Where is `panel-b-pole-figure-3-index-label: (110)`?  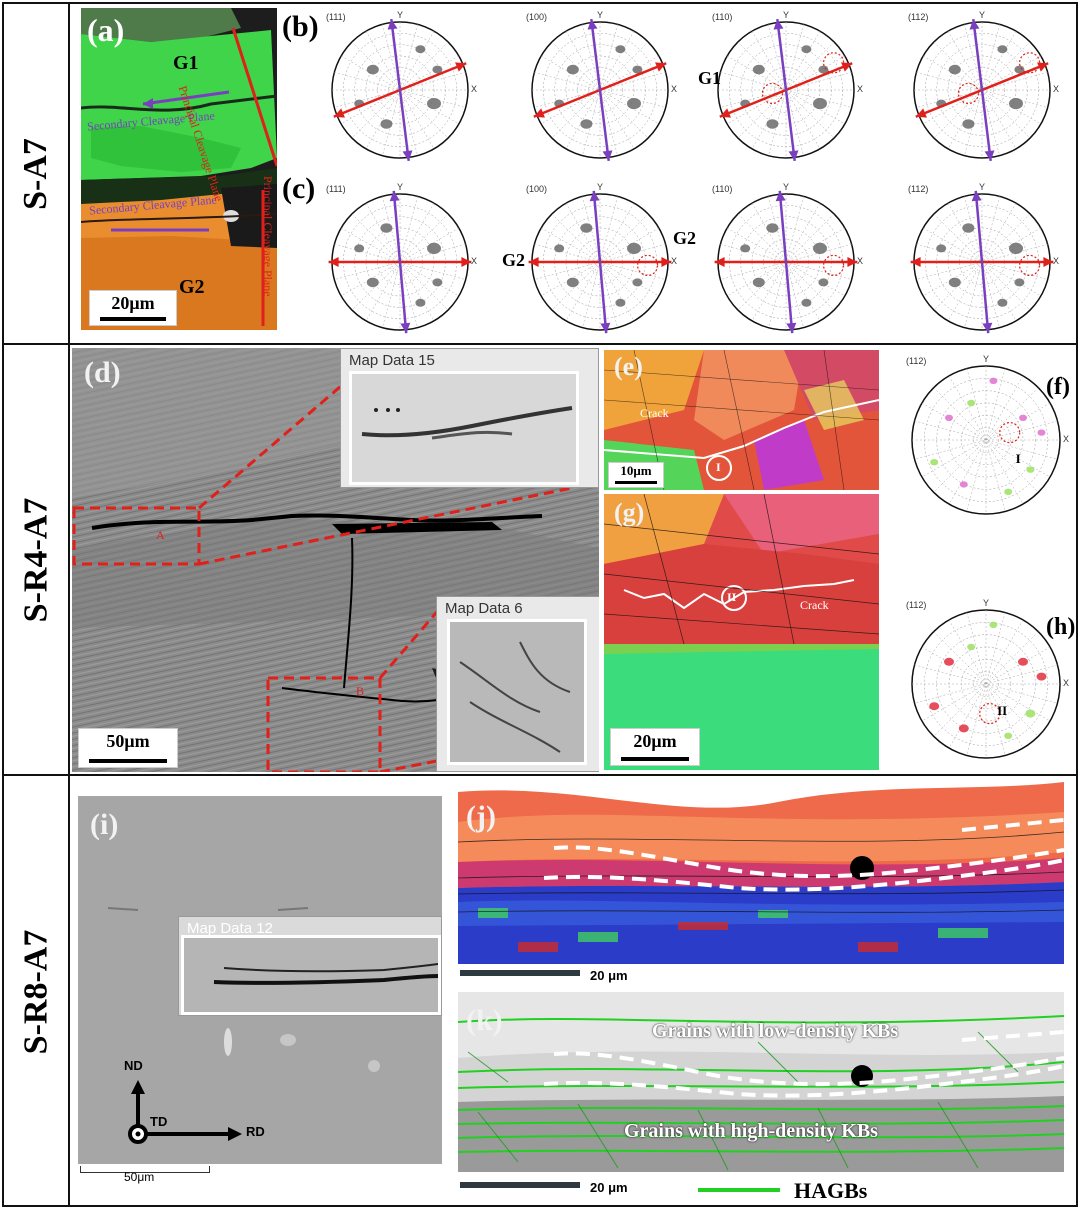 panel-b-pole-figure-3-index-label: (110) is located at coordinates (722, 17).